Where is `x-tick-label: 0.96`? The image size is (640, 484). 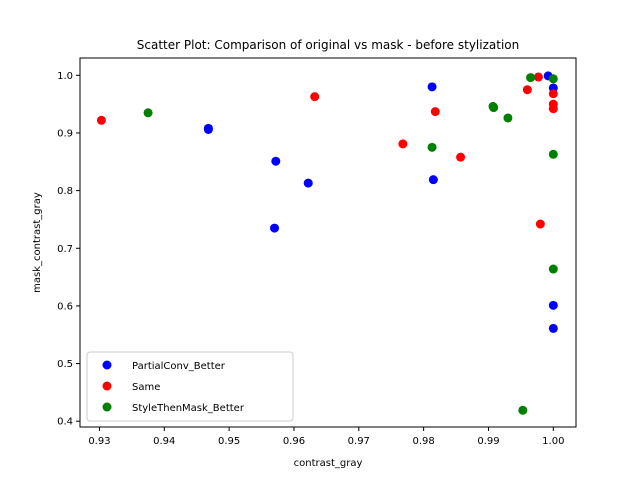
x-tick-label: 0.96 is located at coordinates (294, 441).